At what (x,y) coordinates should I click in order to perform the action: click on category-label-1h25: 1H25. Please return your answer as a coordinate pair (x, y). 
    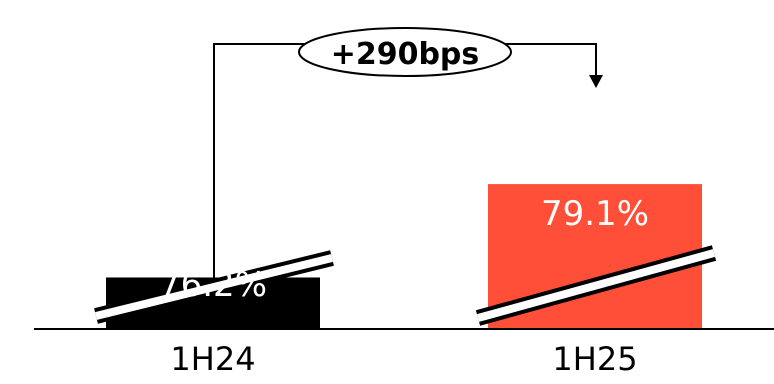
    Looking at the image, I should click on (594, 359).